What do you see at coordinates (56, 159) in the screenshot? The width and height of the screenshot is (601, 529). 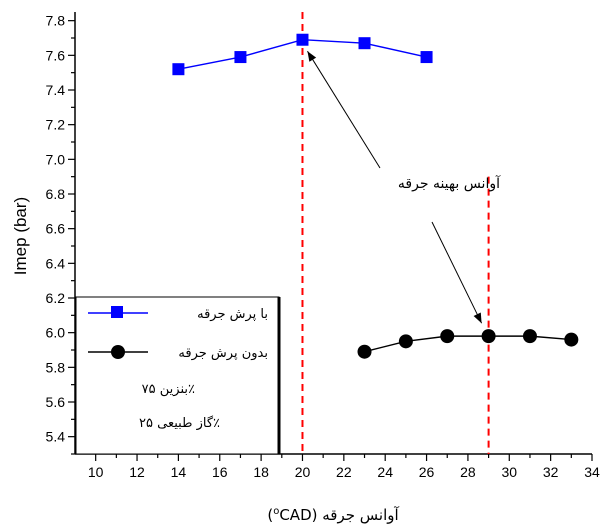 I see `y-tick-label: 7.0` at bounding box center [56, 159].